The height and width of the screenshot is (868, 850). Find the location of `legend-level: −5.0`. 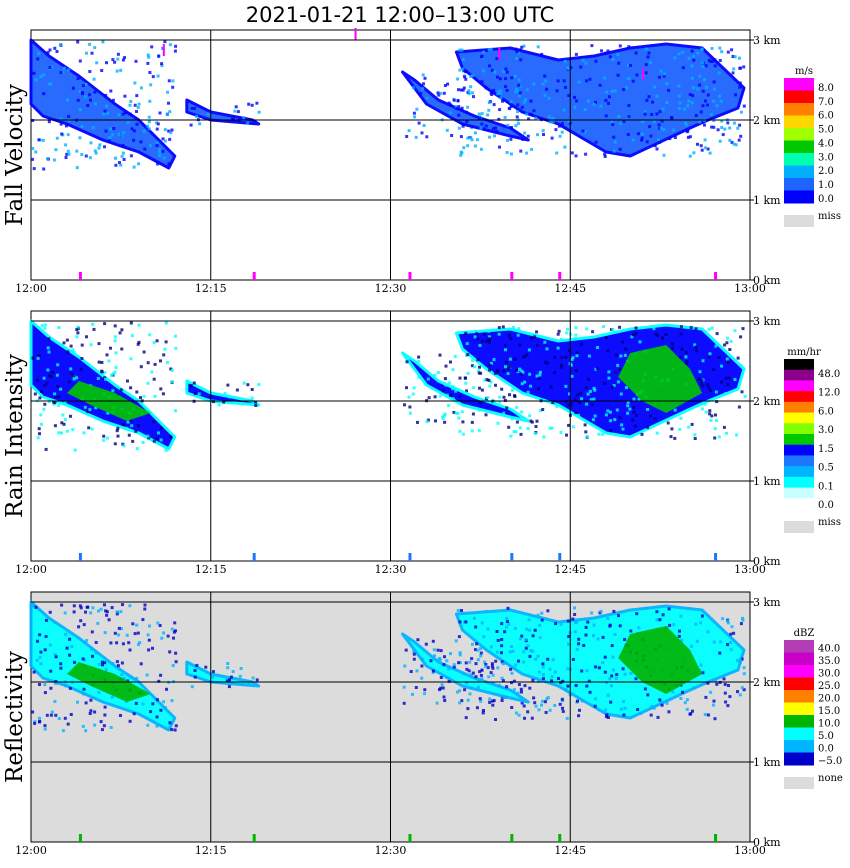

legend-level: −5.0 is located at coordinates (830, 761).